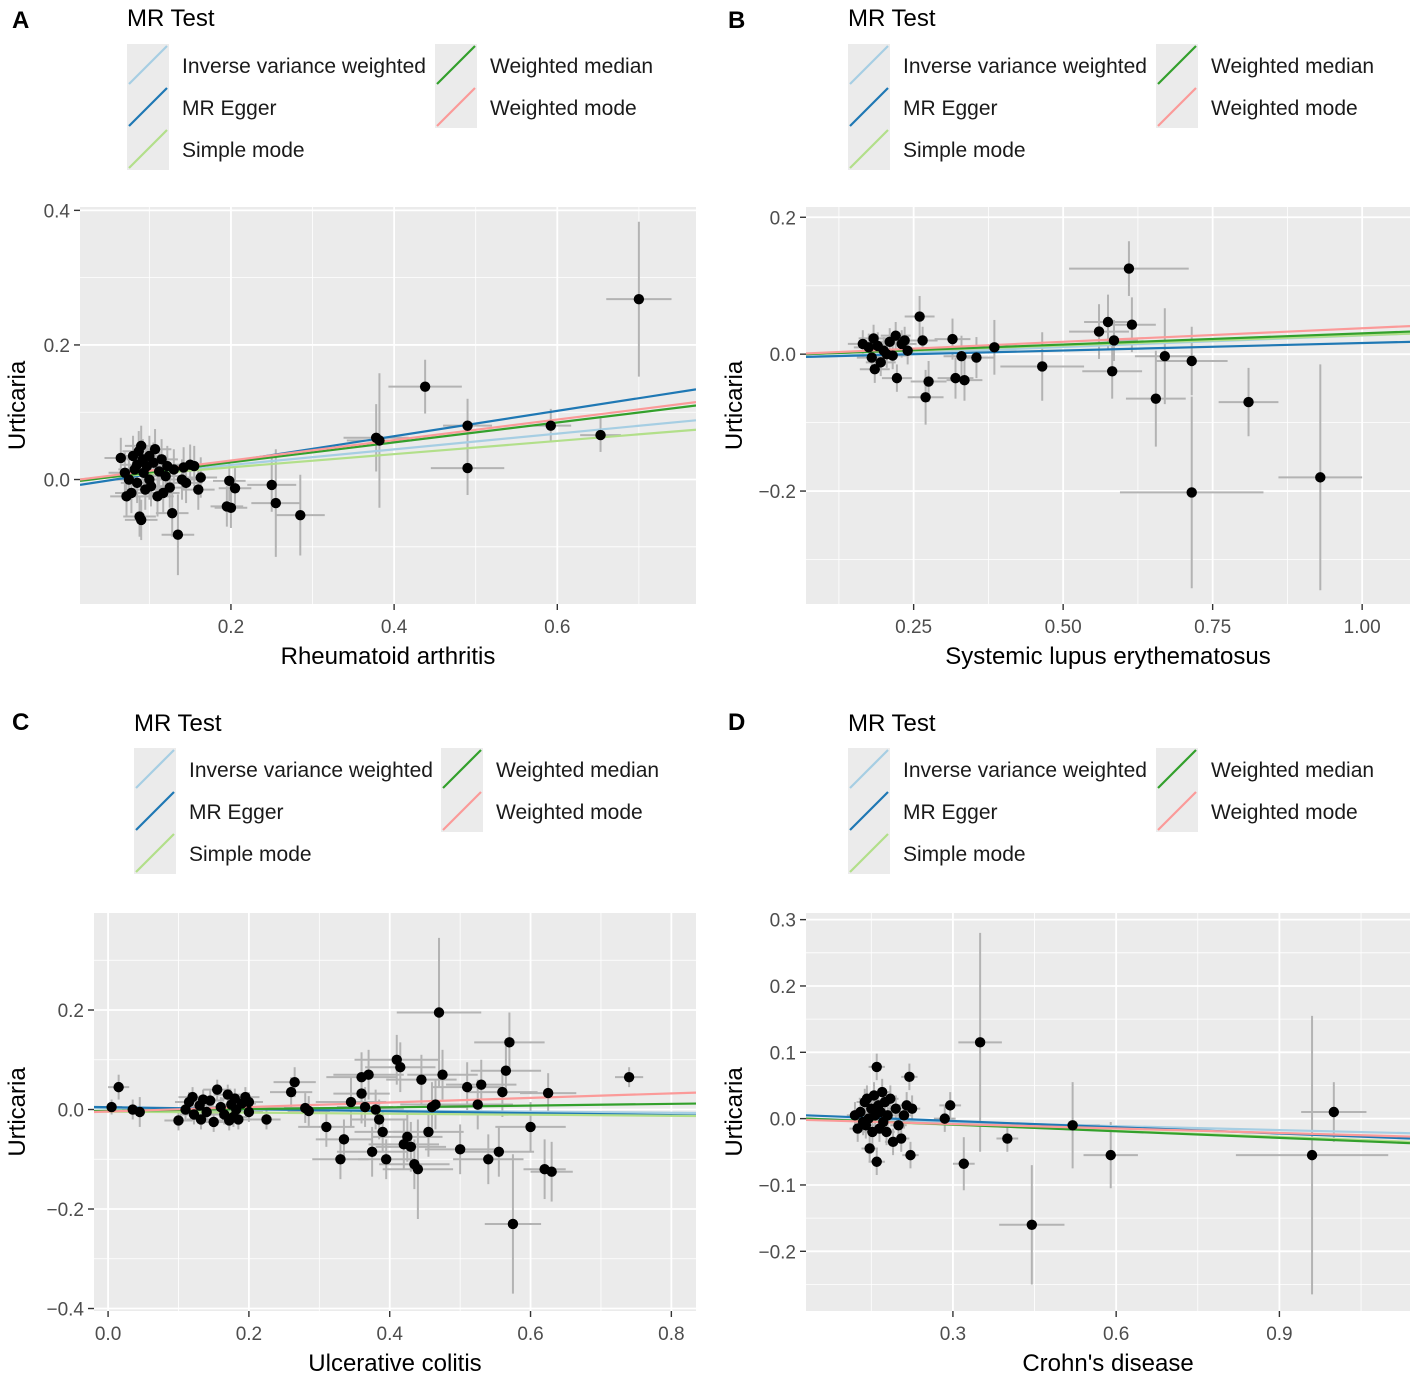 The image size is (1417, 1375). I want to click on x-tick-label: 0.6, so click(557, 627).